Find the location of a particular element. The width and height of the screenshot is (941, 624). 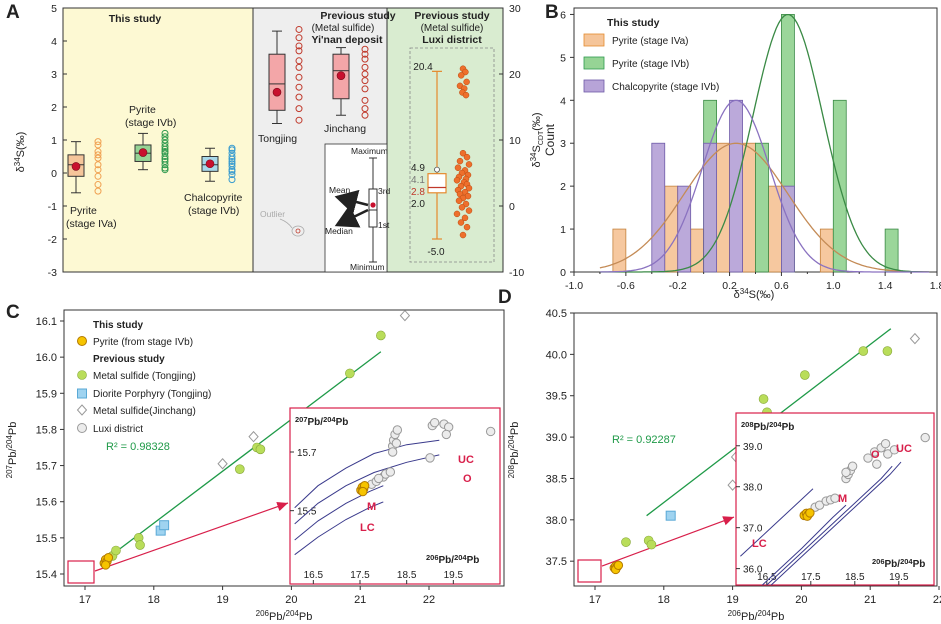

legend-outlier-marker is located at coordinates (298, 231).